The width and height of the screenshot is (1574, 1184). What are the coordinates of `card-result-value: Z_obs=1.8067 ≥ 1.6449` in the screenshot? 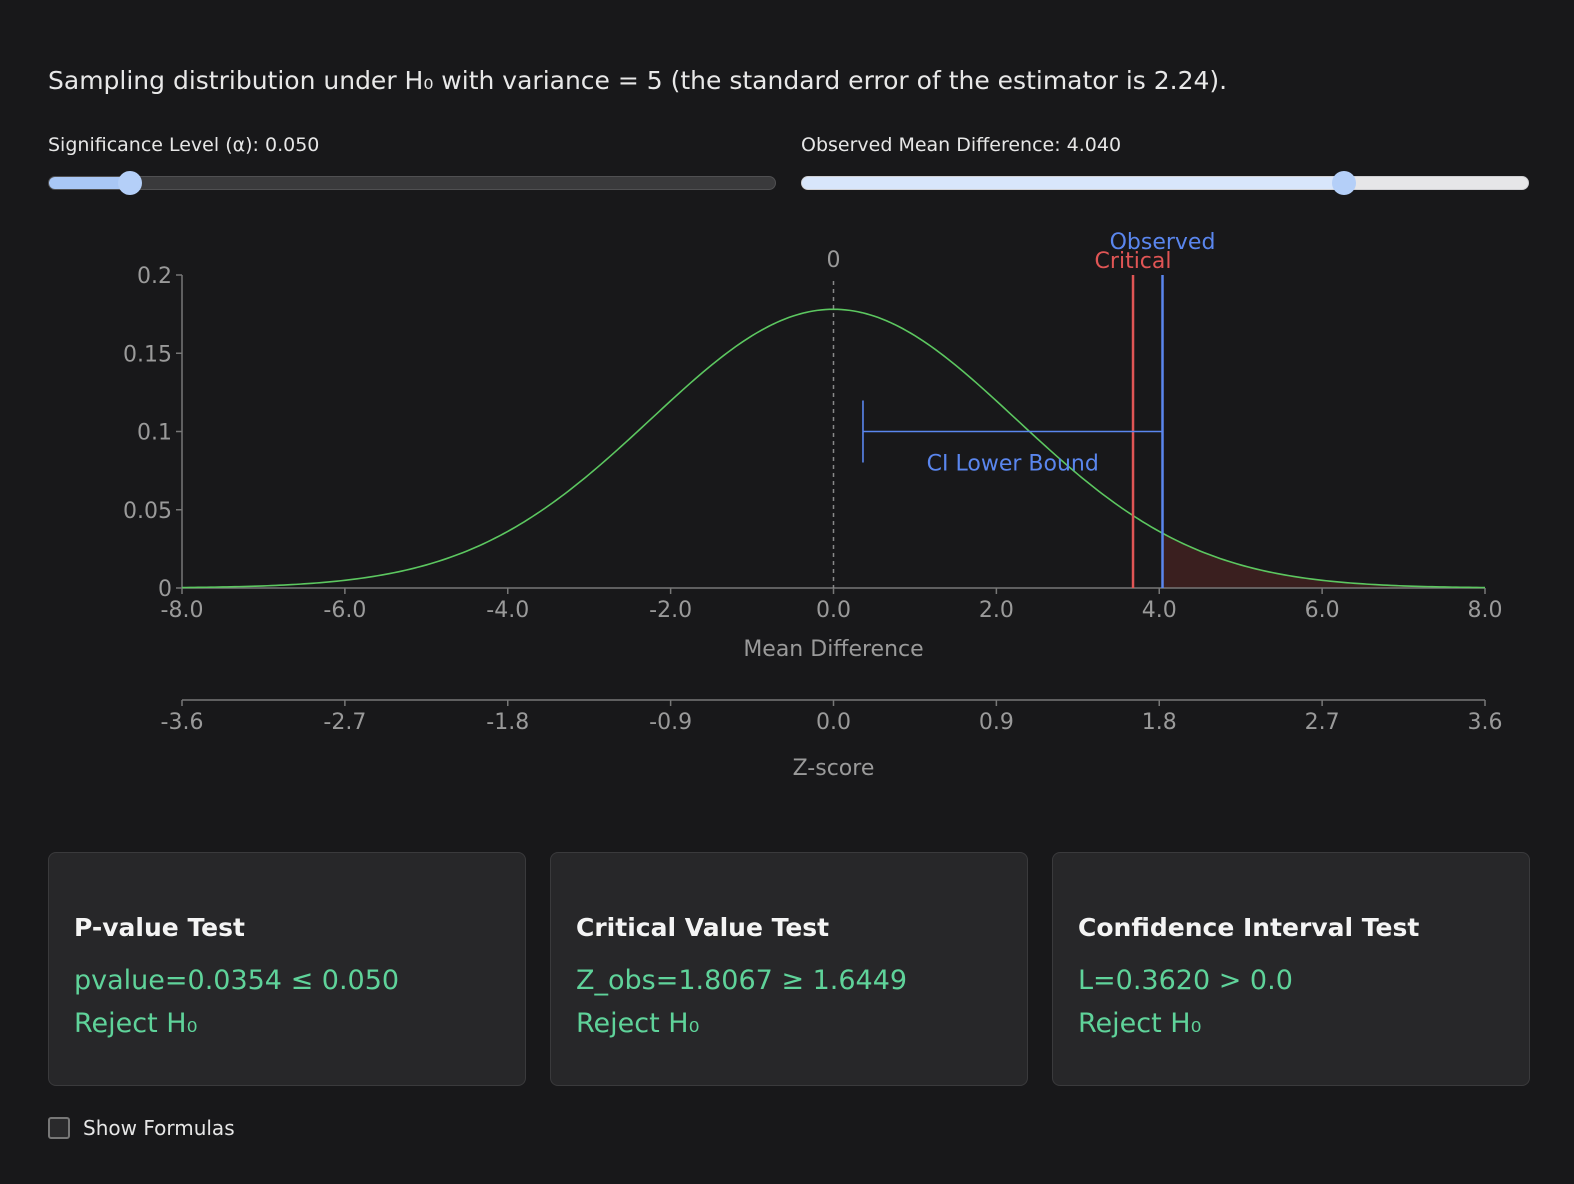 It's located at (742, 980).